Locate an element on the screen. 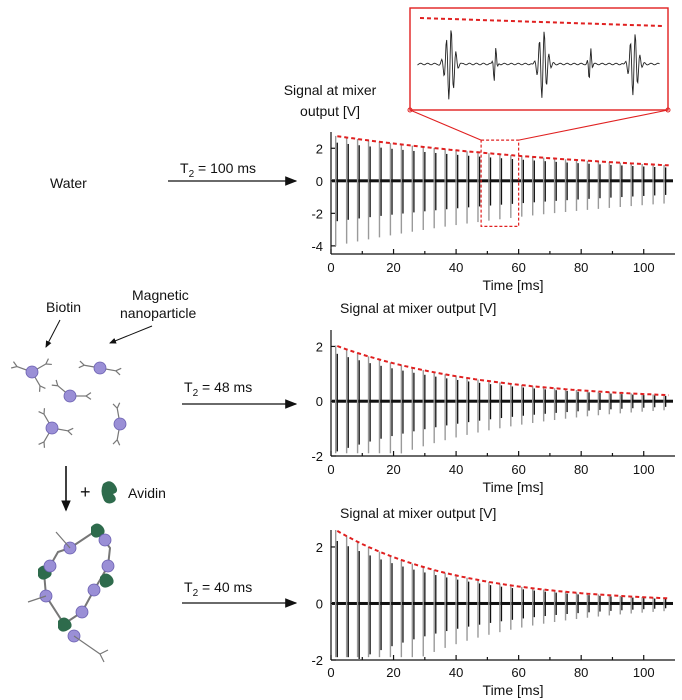 The width and height of the screenshot is (682, 700). t2-arrow-avidin: T2 = 40 ms is located at coordinates (240, 593).